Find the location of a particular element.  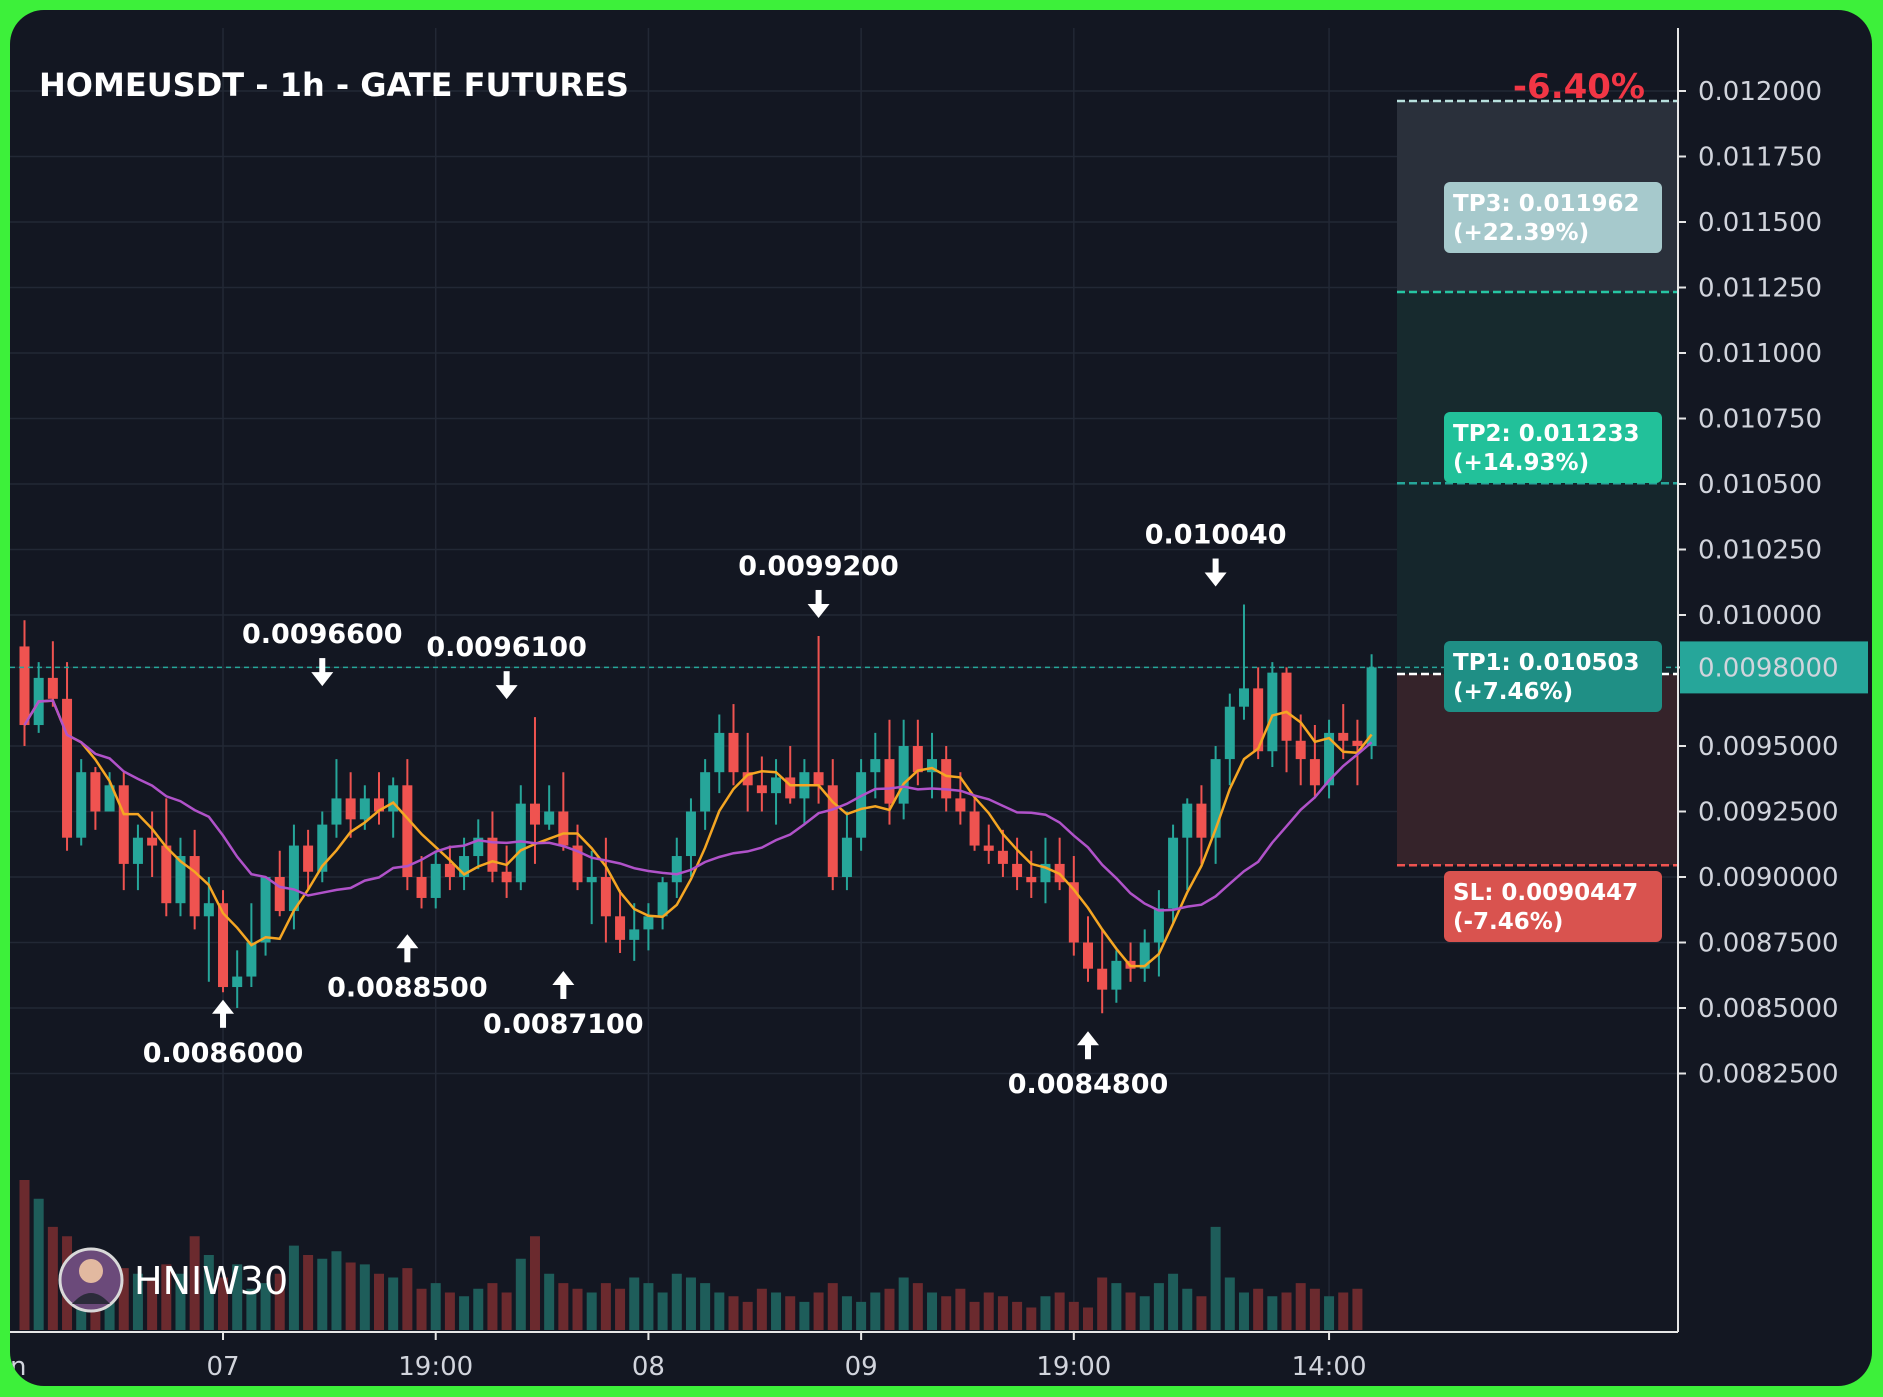

author-name: HNIW30 is located at coordinates (211, 1281).